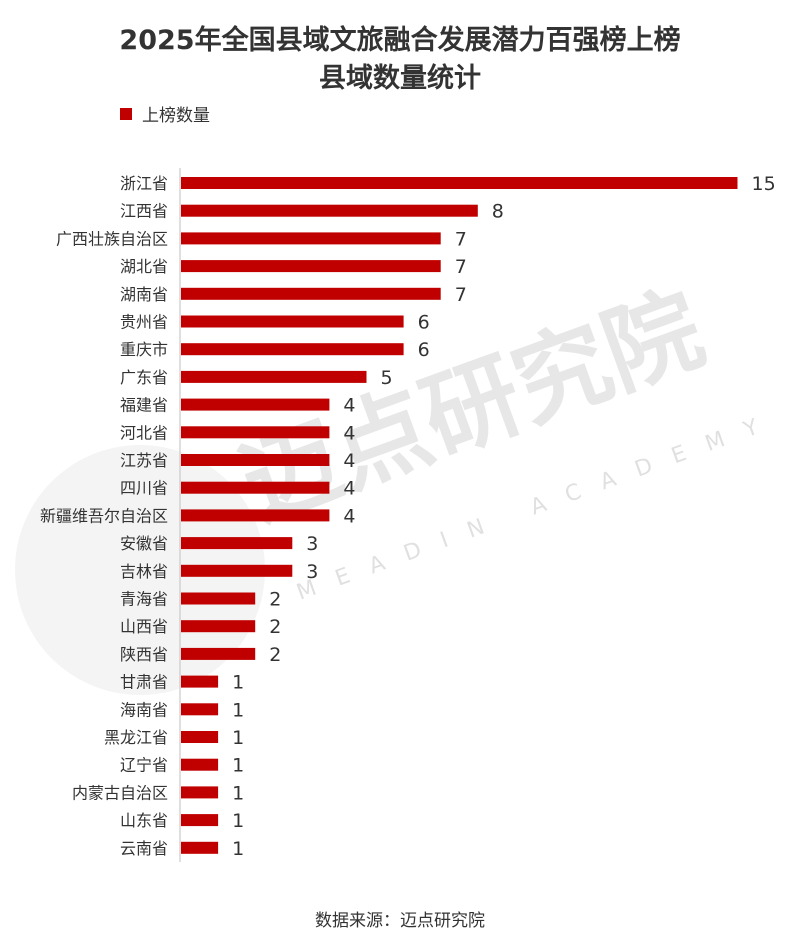 The image size is (800, 945). I want to click on legend: 上榜数量, so click(165, 113).